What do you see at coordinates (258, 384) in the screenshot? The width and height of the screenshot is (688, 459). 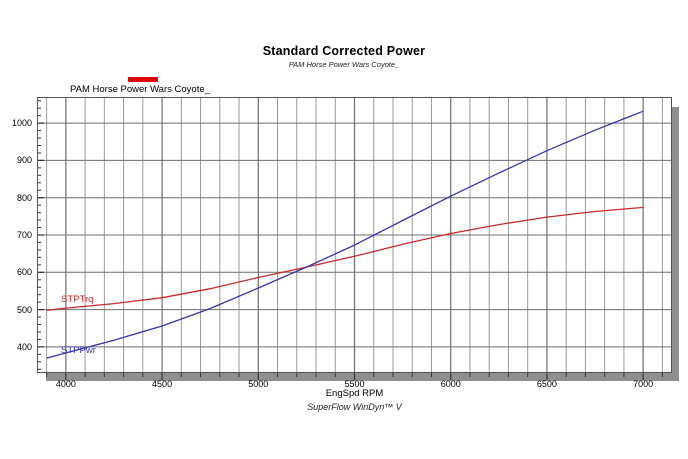 I see `x-tick-label: 5000` at bounding box center [258, 384].